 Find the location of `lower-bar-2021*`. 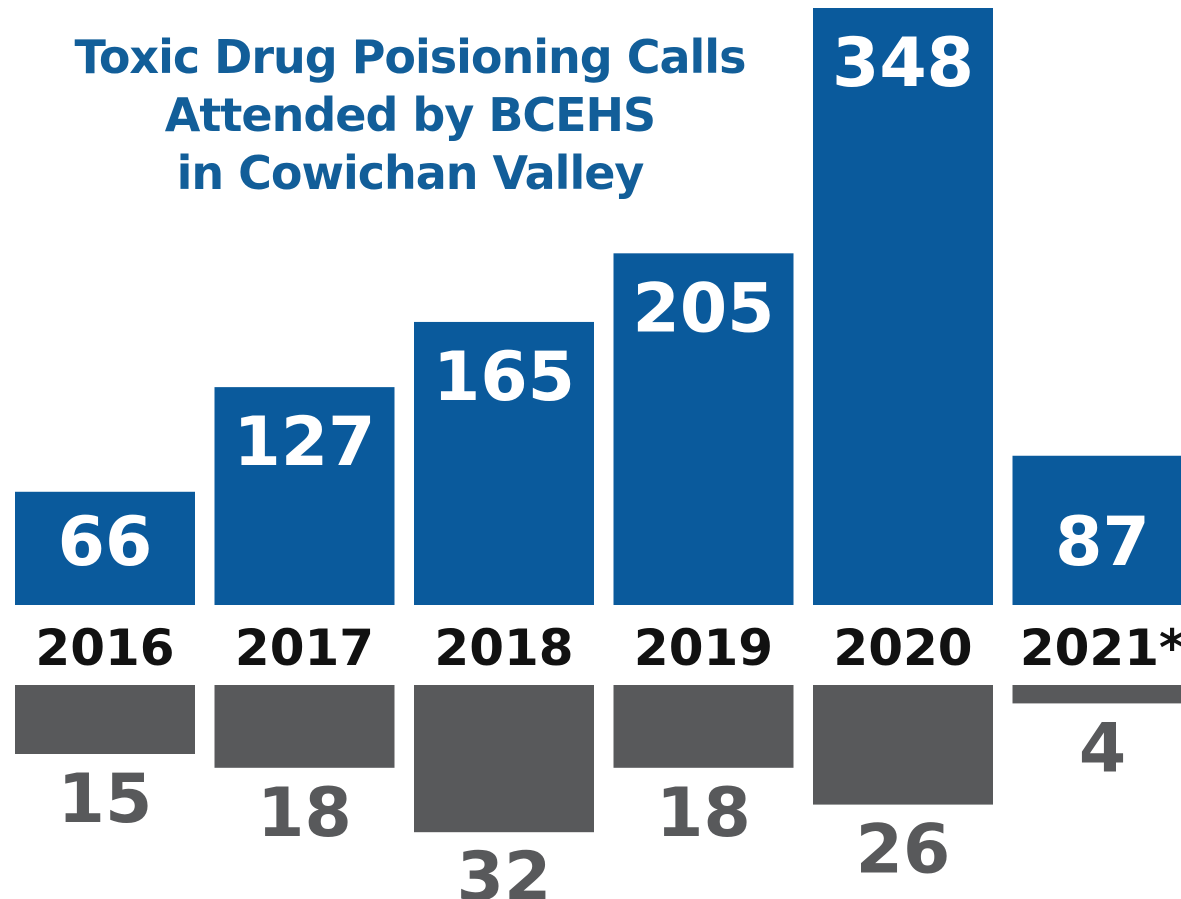

lower-bar-2021* is located at coordinates (1096, 694).